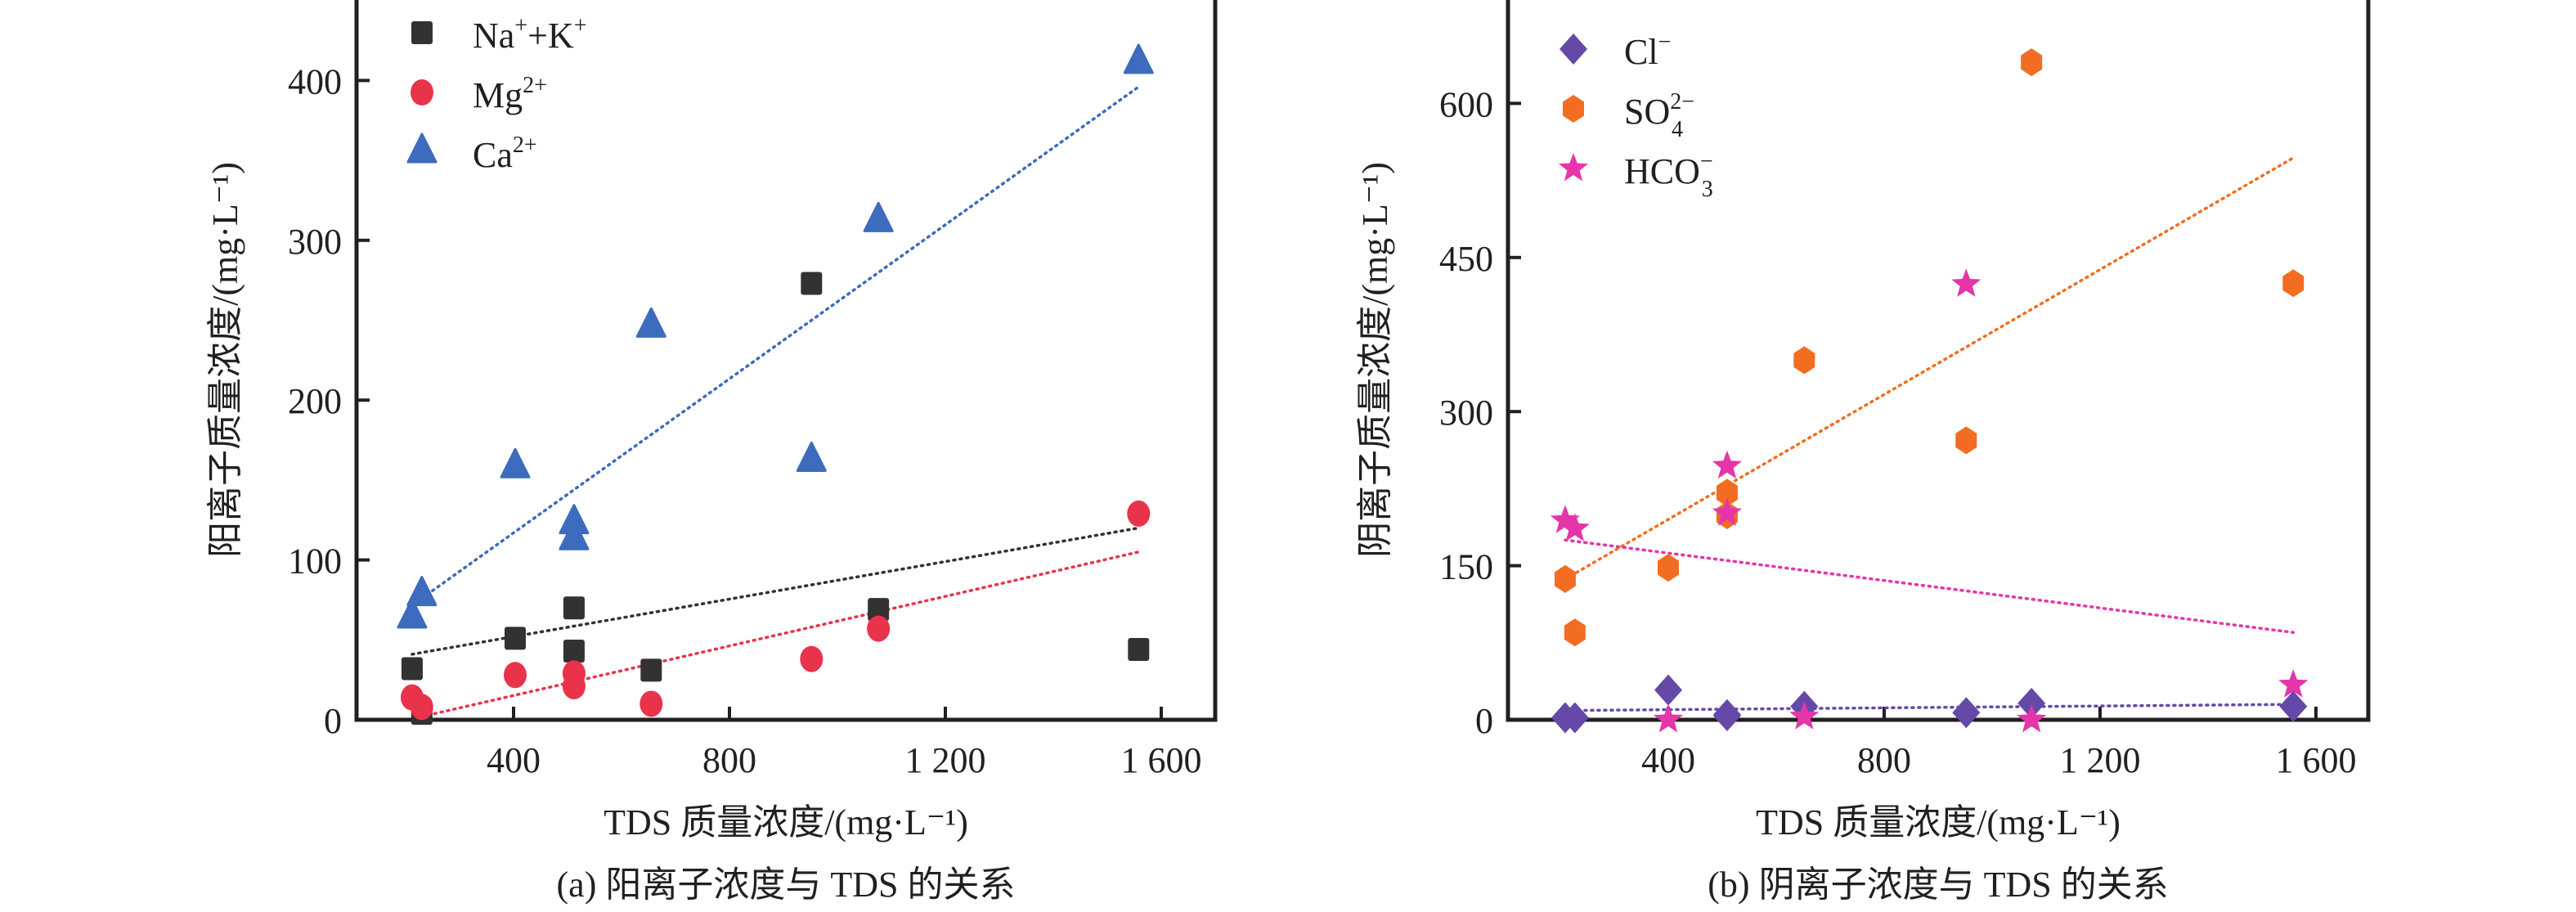  Describe the element at coordinates (1659, 115) in the screenshot. I see `legend-label: SO2− 4` at that location.